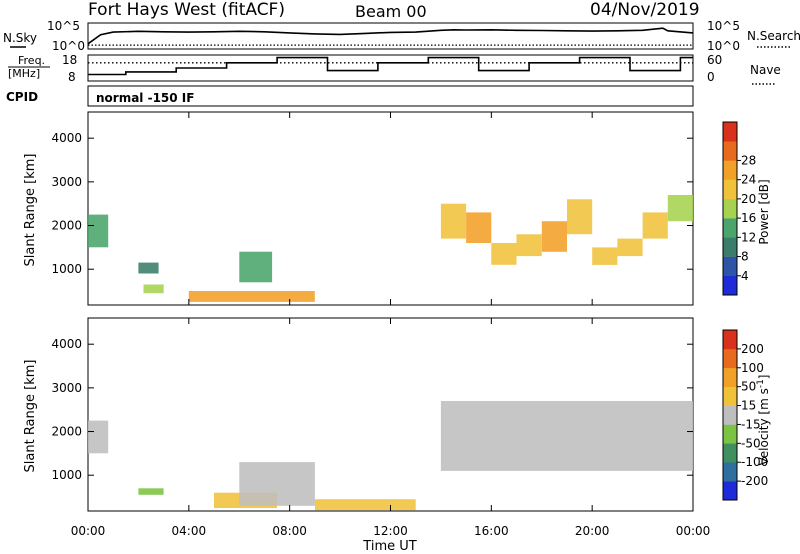  I want to click on power-colorbar-tick-label-0: 4, so click(745, 276).